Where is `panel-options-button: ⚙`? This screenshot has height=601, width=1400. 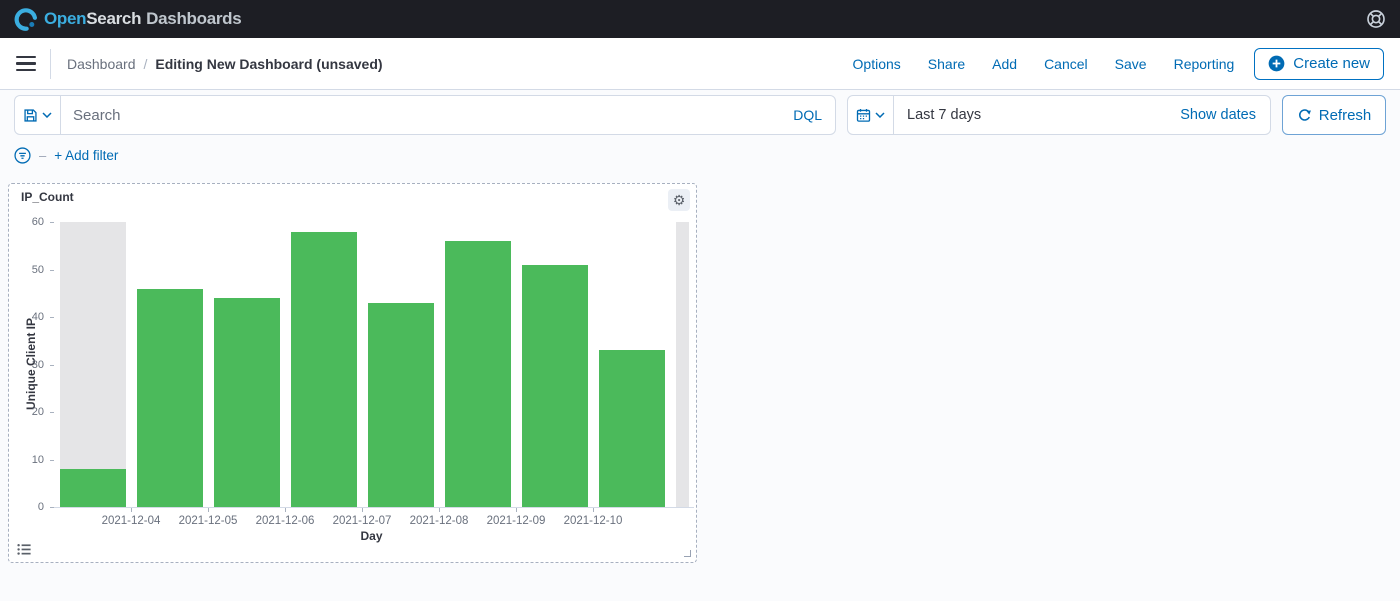 panel-options-button: ⚙ is located at coordinates (679, 200).